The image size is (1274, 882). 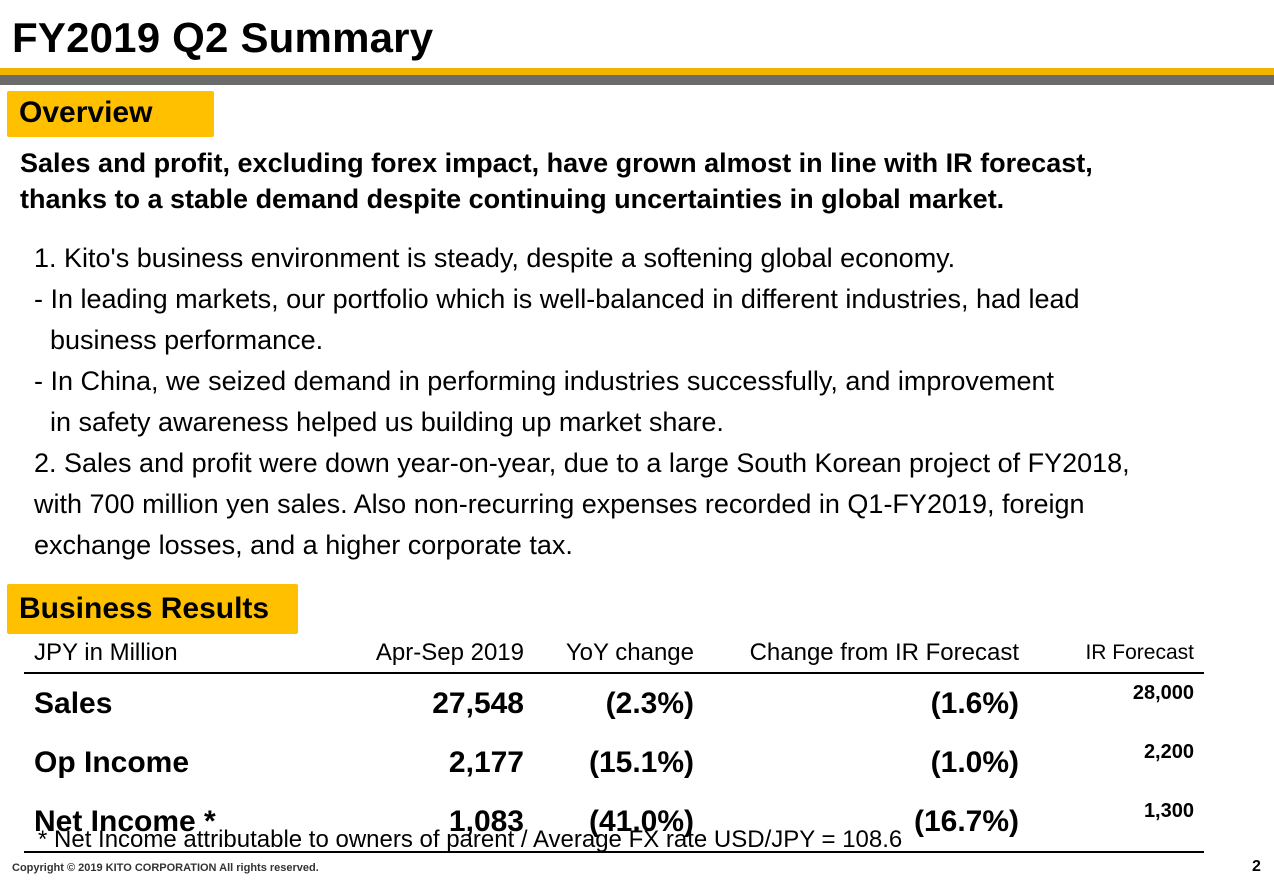 What do you see at coordinates (486, 762) in the screenshot?
I see `cell-value: 2,177` at bounding box center [486, 762].